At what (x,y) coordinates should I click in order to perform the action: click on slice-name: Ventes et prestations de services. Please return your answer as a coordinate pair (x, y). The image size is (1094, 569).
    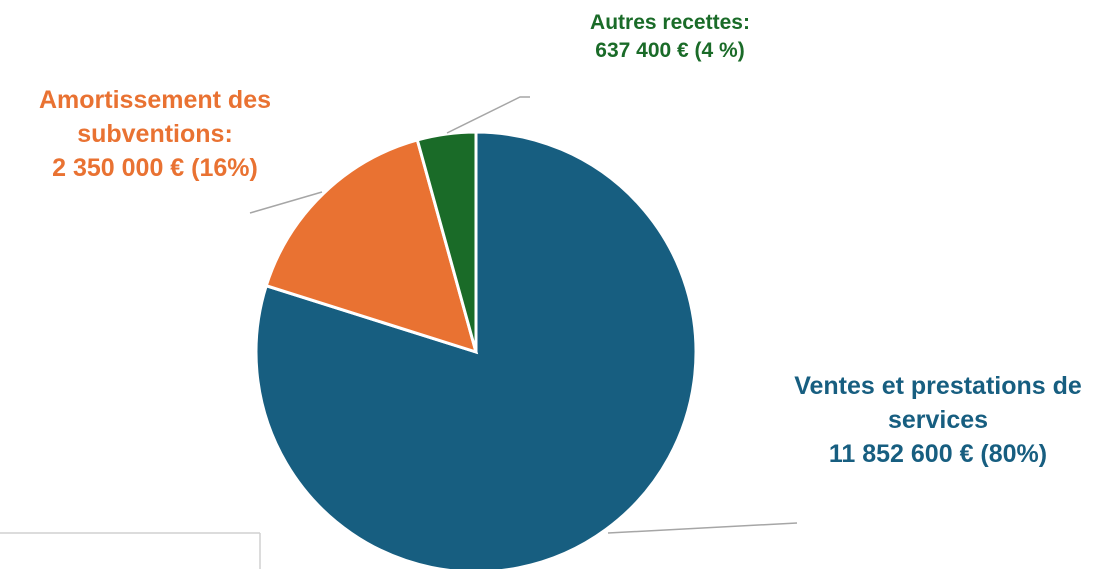
    Looking at the image, I should click on (938, 403).